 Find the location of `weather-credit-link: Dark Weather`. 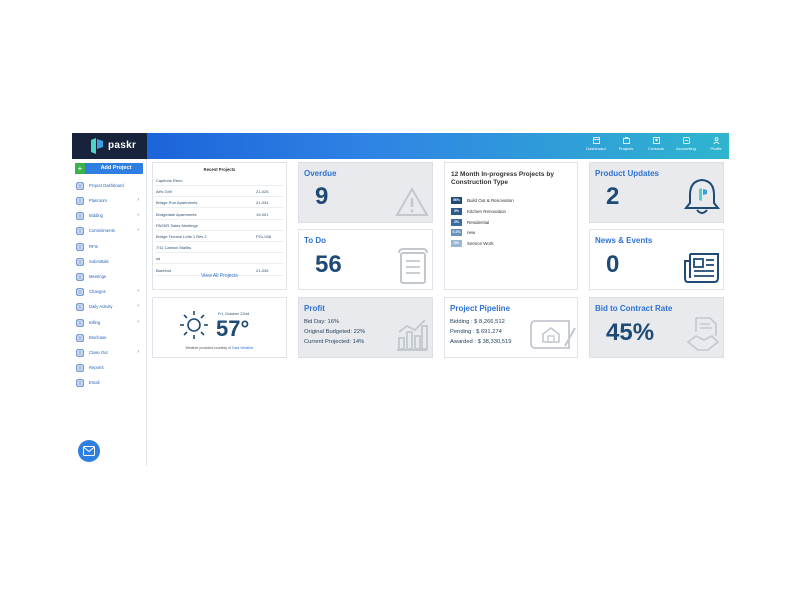

weather-credit-link: Dark Weather is located at coordinates (243, 348).